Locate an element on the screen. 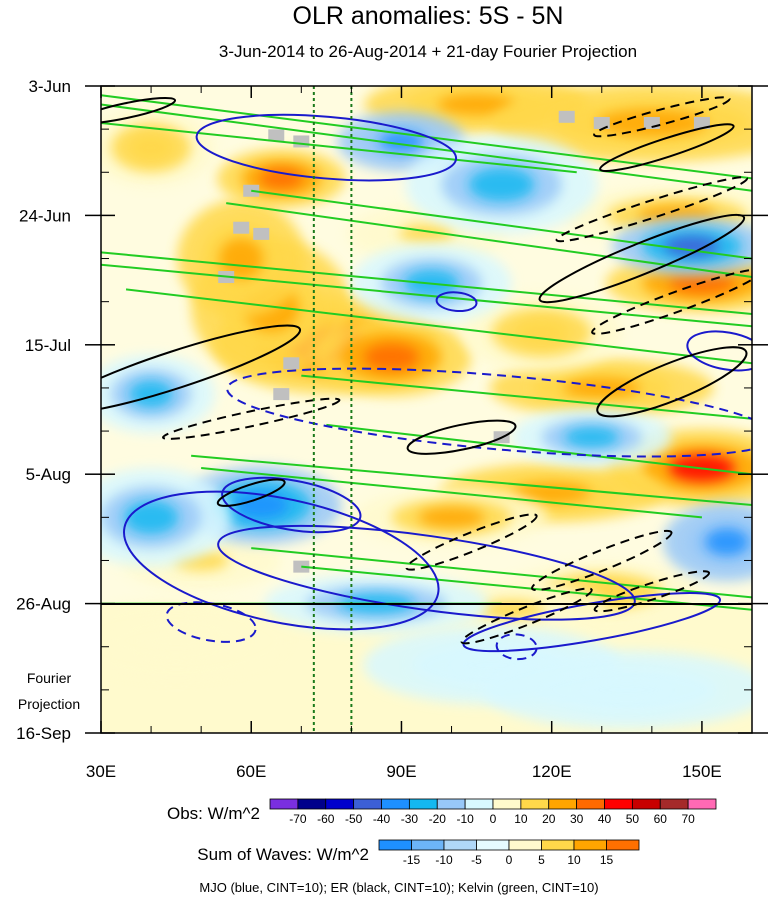 The image size is (770, 899). obs-colorbar-level-7: 0 is located at coordinates (493, 819).